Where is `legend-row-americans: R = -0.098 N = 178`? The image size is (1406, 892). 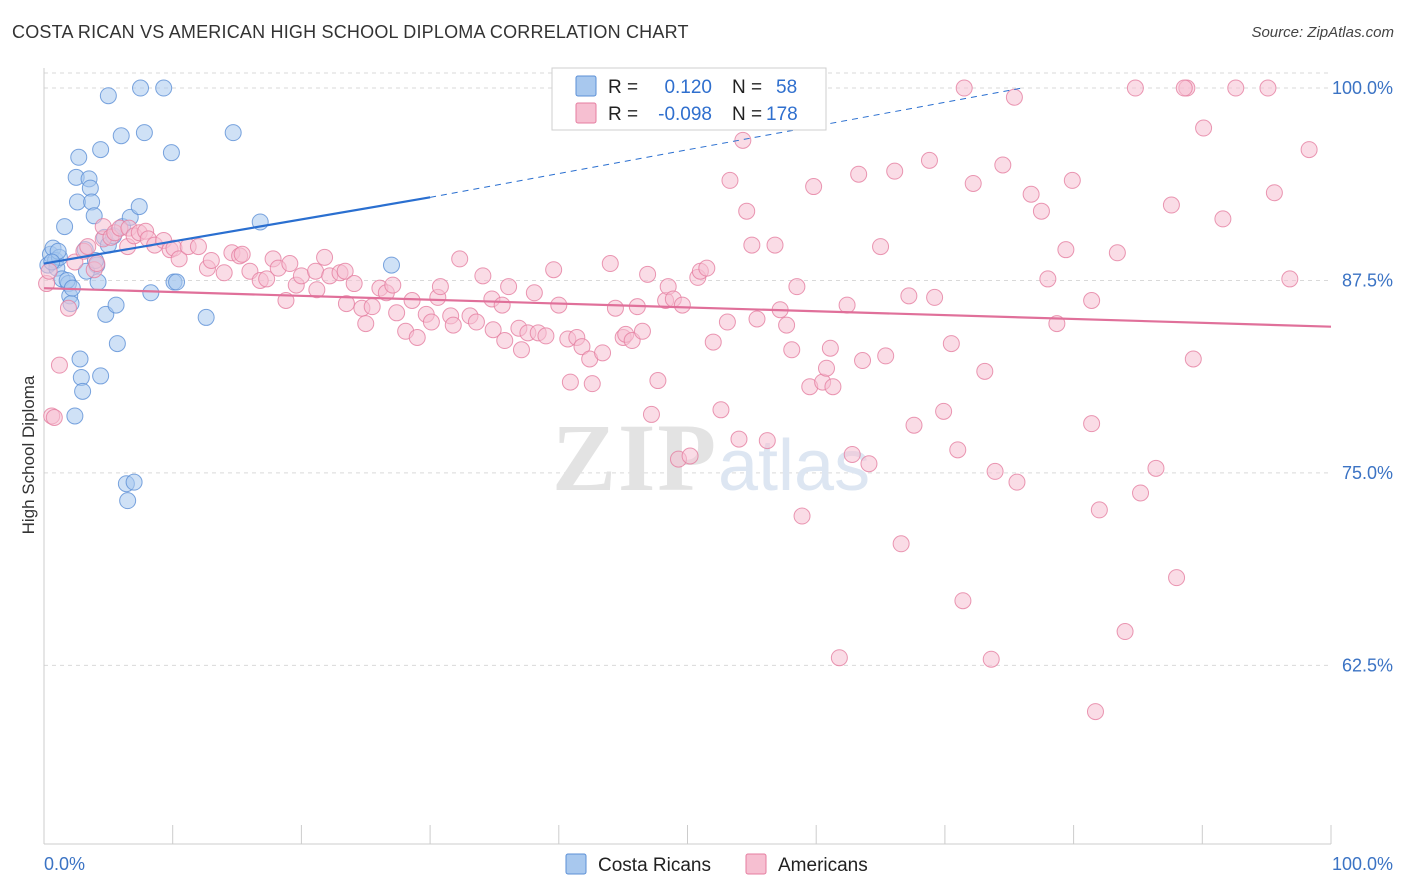
legend-row-americans: R = -0.098 N = 178 is located at coordinates (686, 113).